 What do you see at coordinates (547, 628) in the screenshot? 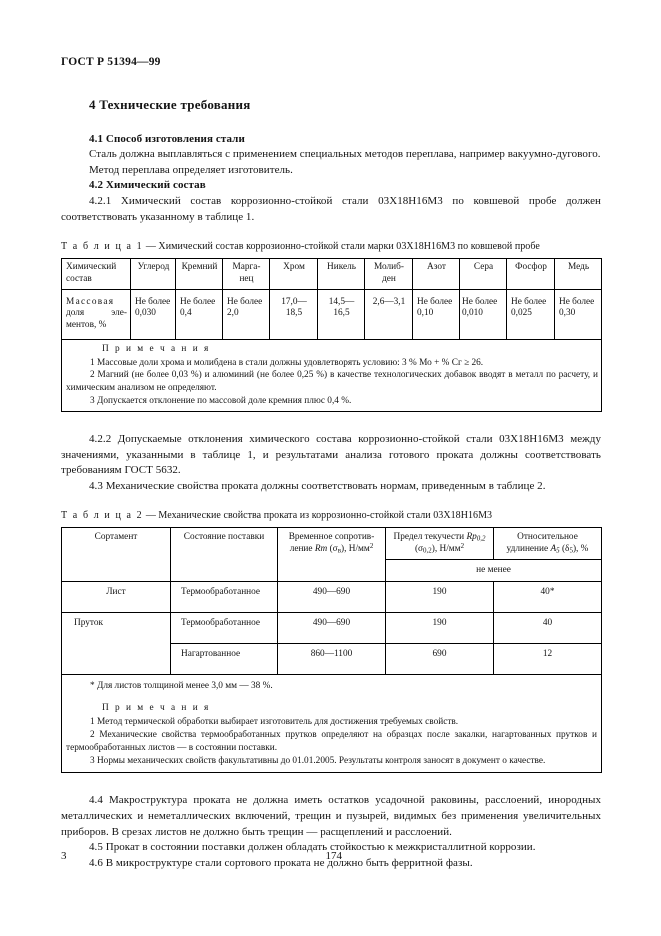
I see `table-2-cell-elongation: 40` at bounding box center [547, 628].